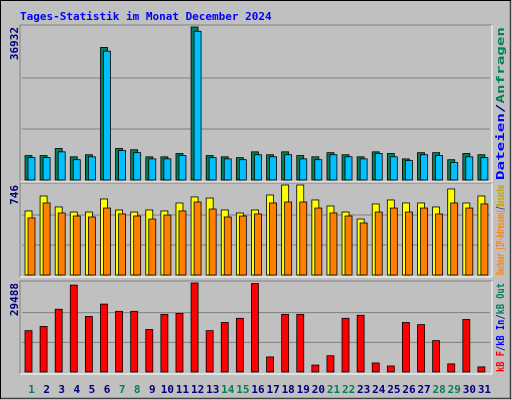 The width and height of the screenshot is (512, 400). What do you see at coordinates (137, 389) in the screenshot?
I see `x-tick-label: 8` at bounding box center [137, 389].